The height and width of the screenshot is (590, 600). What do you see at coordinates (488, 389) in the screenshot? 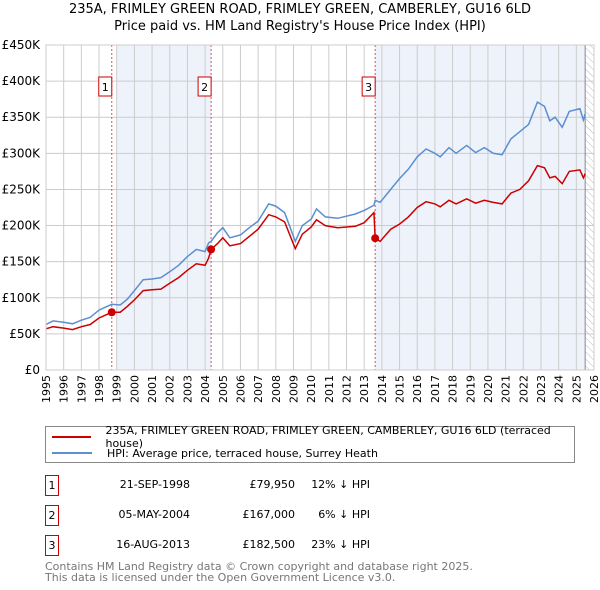
I see `x-tick-label: 2020` at bounding box center [488, 389].